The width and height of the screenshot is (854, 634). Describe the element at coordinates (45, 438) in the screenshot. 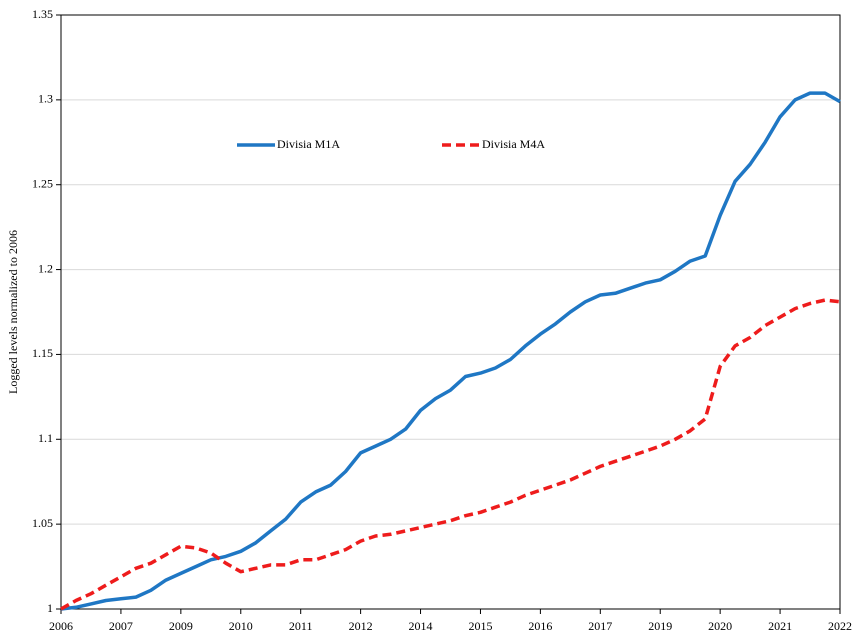

I see `y-tick-label: 1.1` at that location.